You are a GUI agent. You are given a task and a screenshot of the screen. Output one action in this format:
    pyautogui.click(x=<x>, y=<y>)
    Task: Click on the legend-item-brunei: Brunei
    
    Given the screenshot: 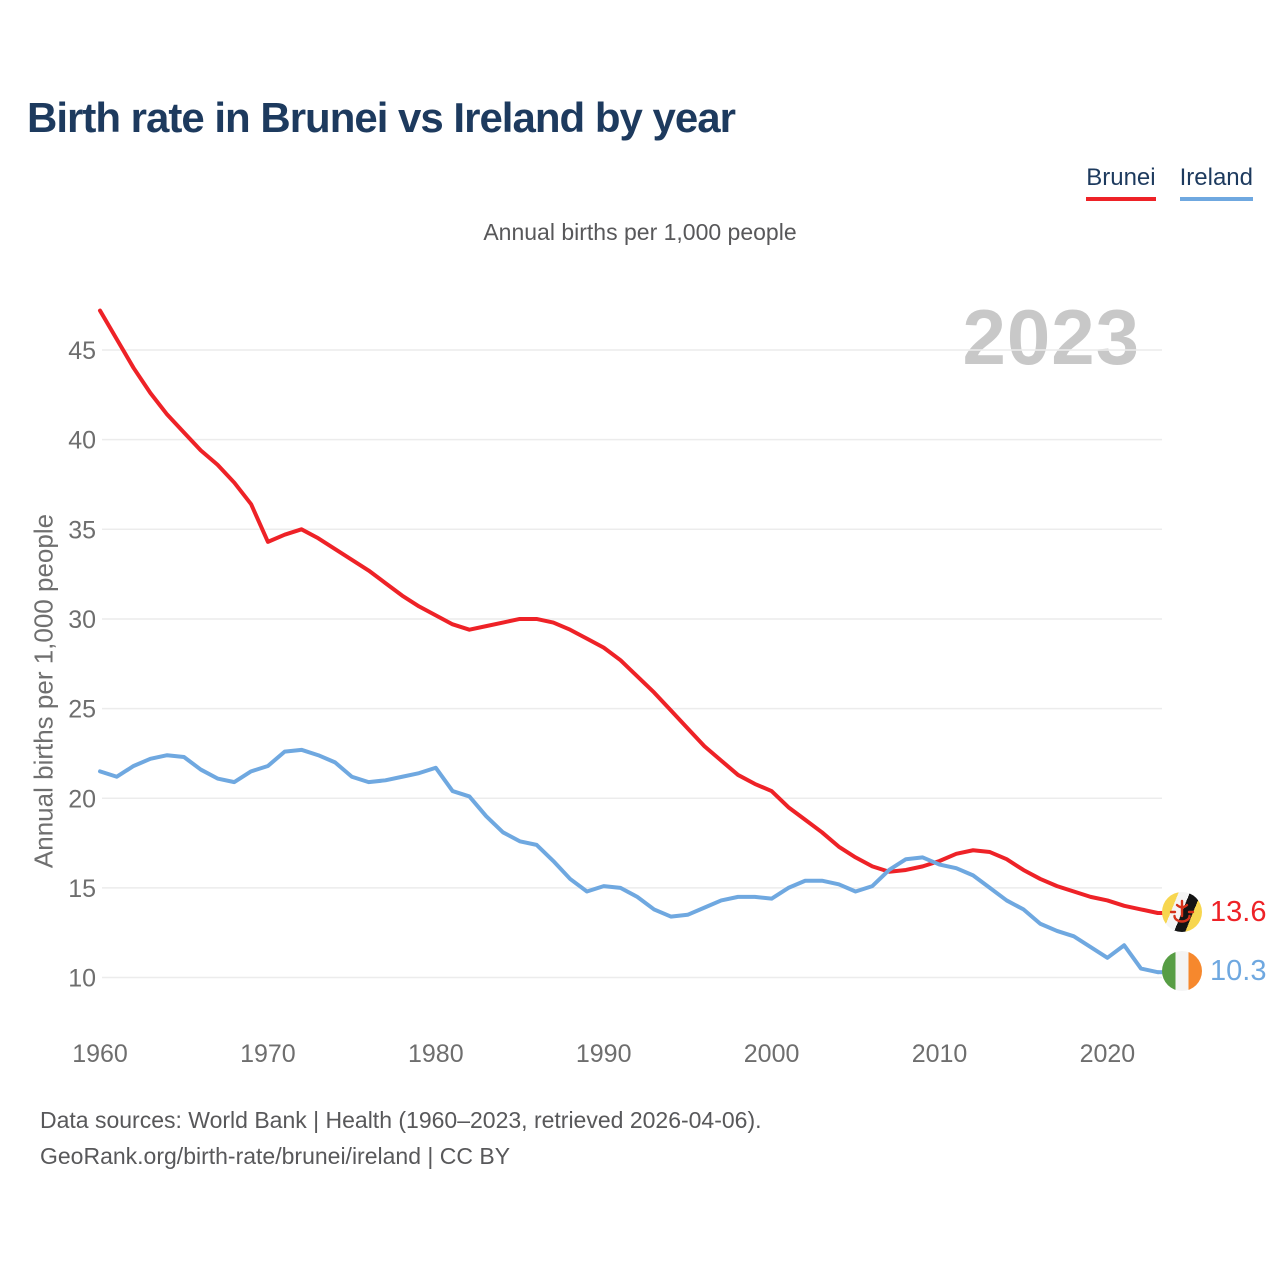 What is the action you would take?
    pyautogui.click(x=1121, y=182)
    